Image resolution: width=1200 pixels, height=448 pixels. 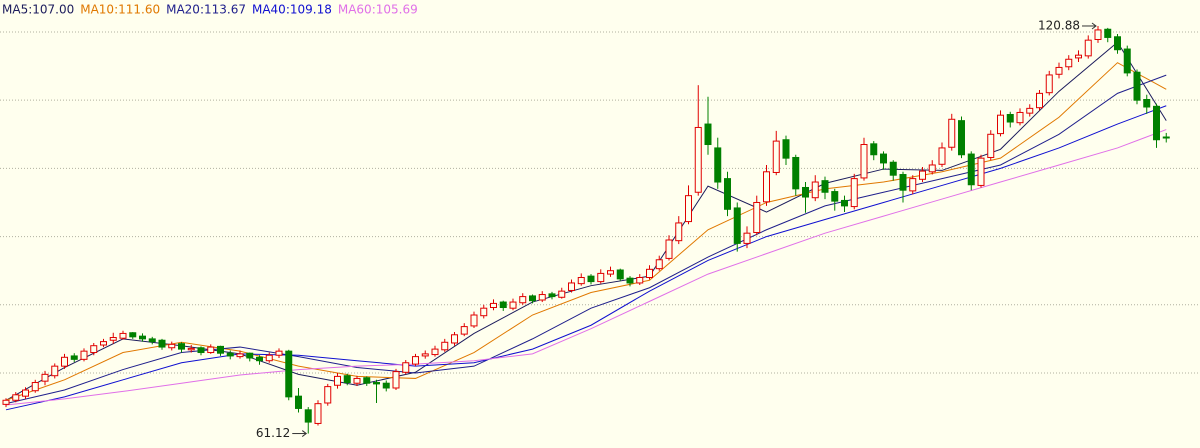 I want to click on legend-entry: MA5:107.00, so click(x=38, y=10).